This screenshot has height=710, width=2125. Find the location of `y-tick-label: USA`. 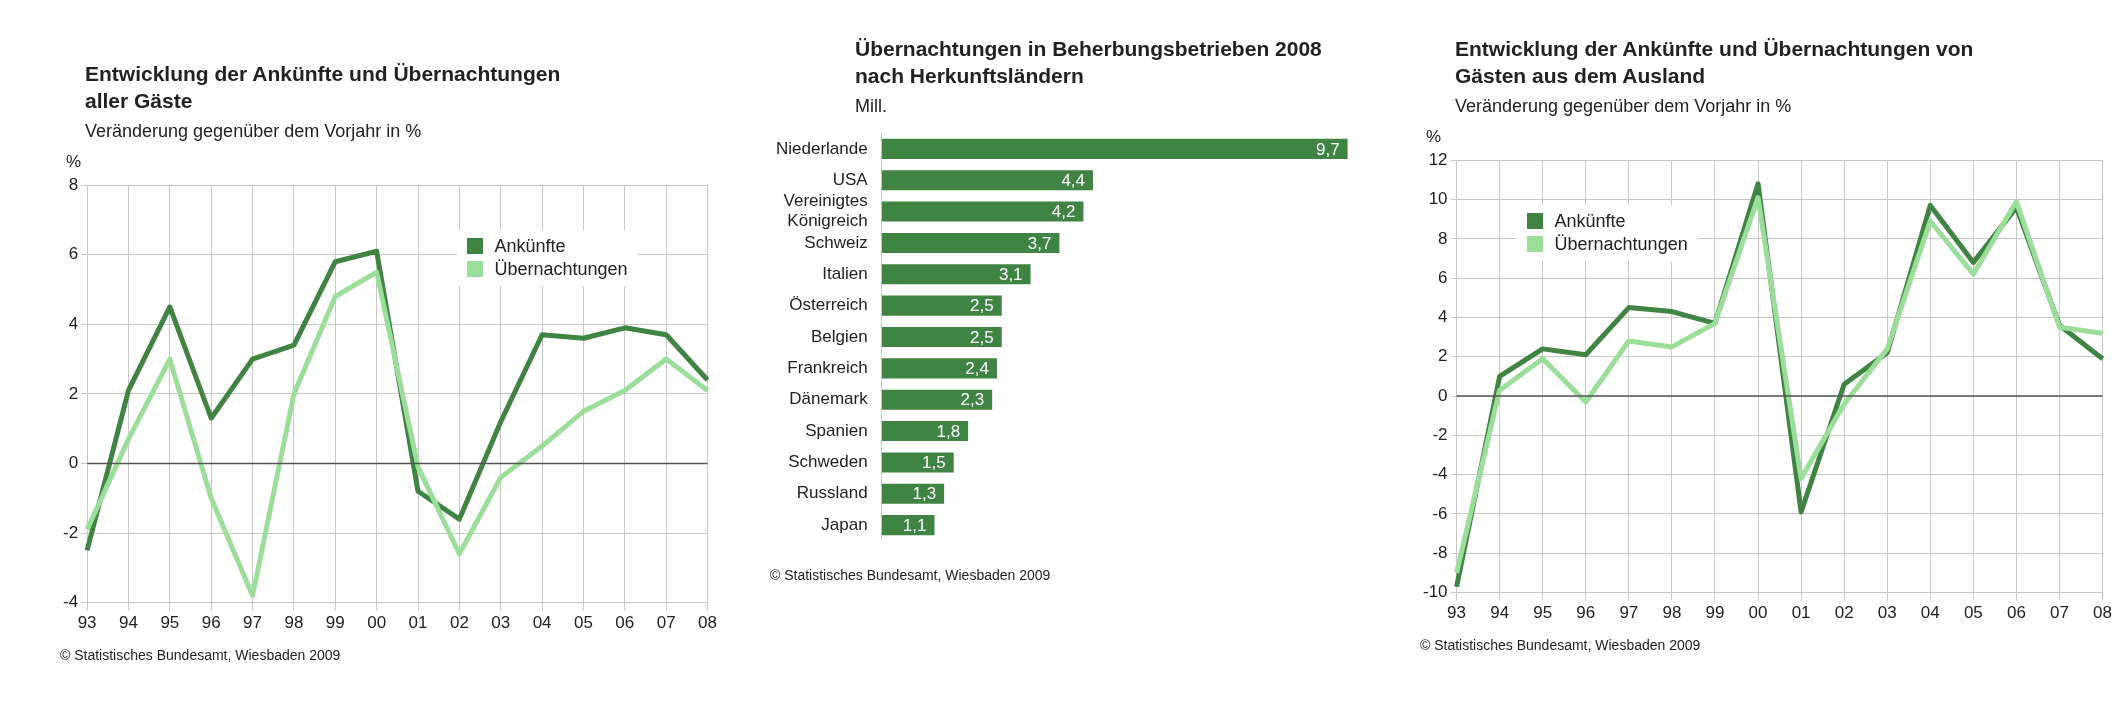

y-tick-label: USA is located at coordinates (850, 179).